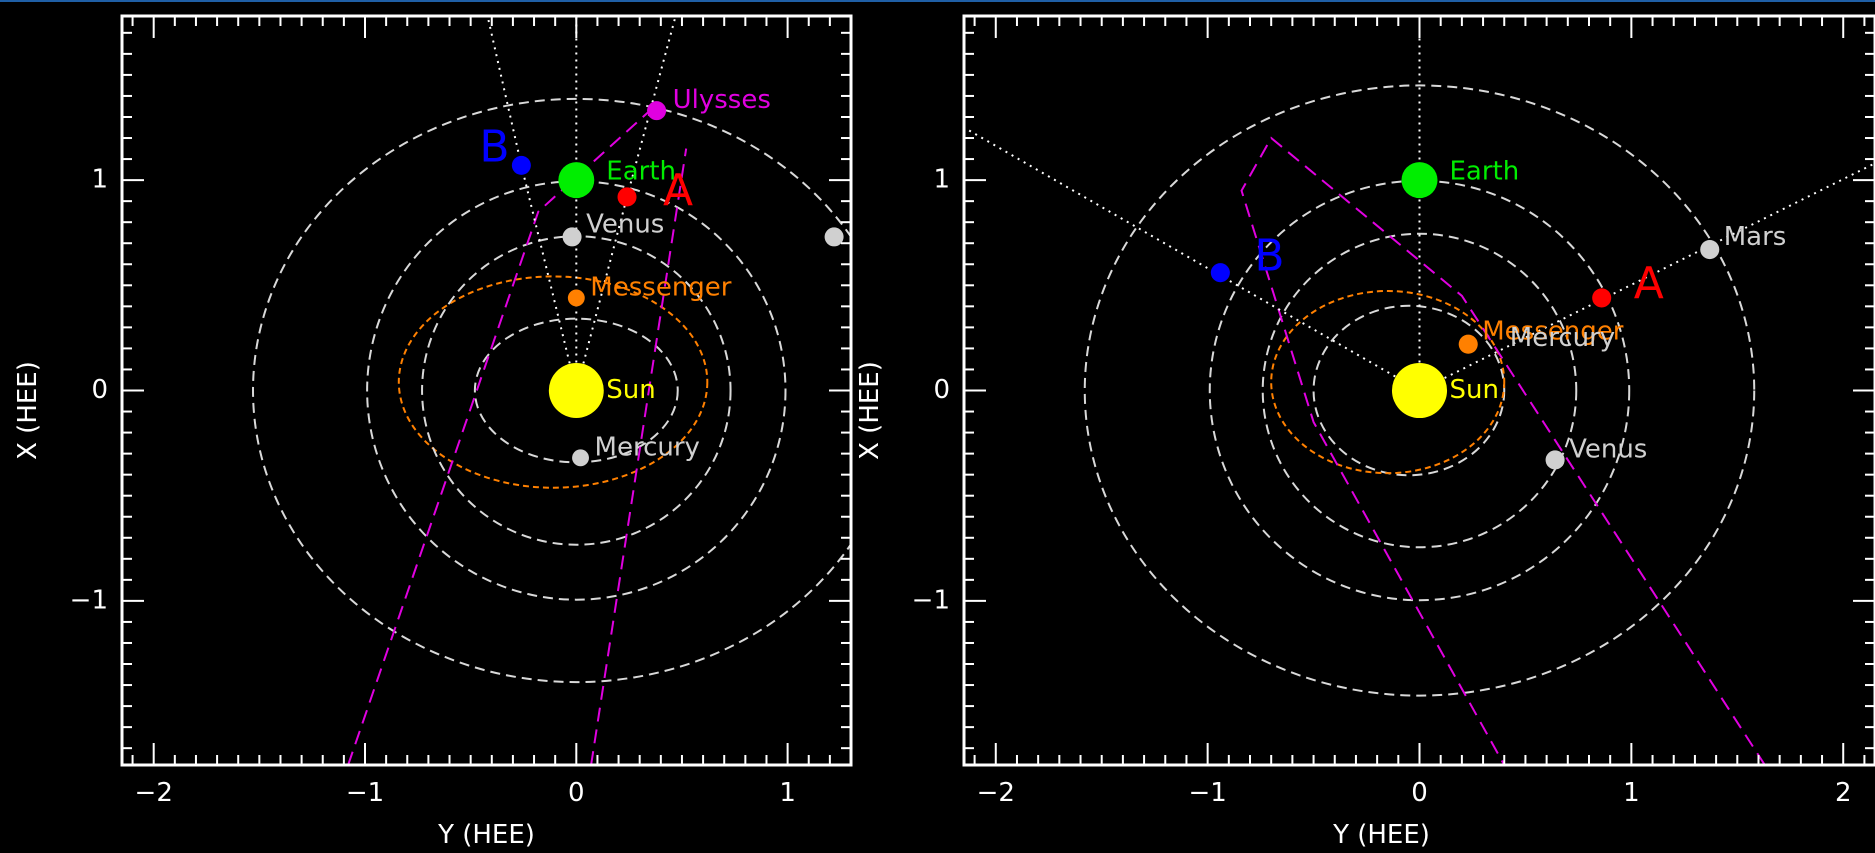  I want to click on venus-orbit, so click(1419, 390).